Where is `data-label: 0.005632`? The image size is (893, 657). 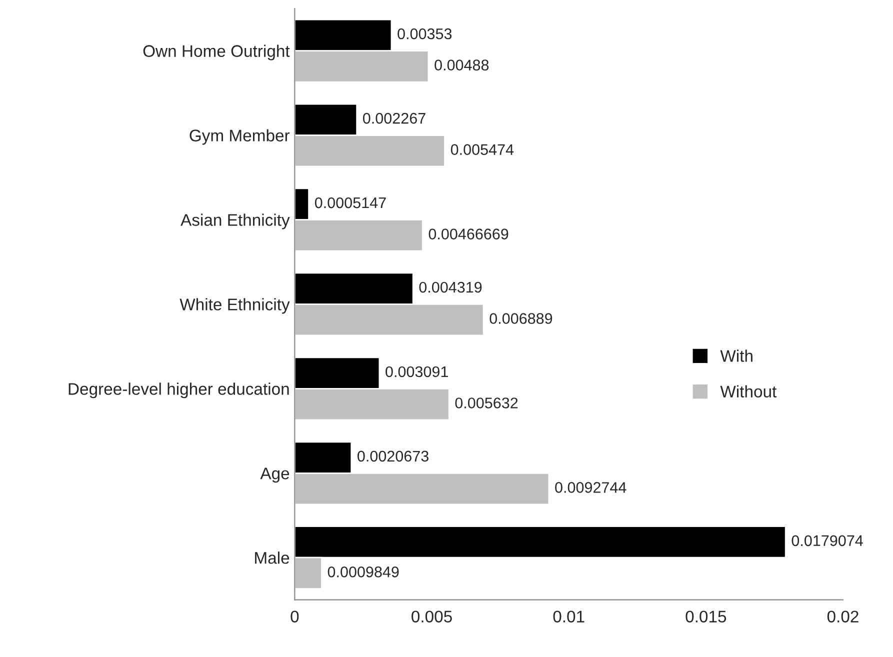
data-label: 0.005632 is located at coordinates (486, 403).